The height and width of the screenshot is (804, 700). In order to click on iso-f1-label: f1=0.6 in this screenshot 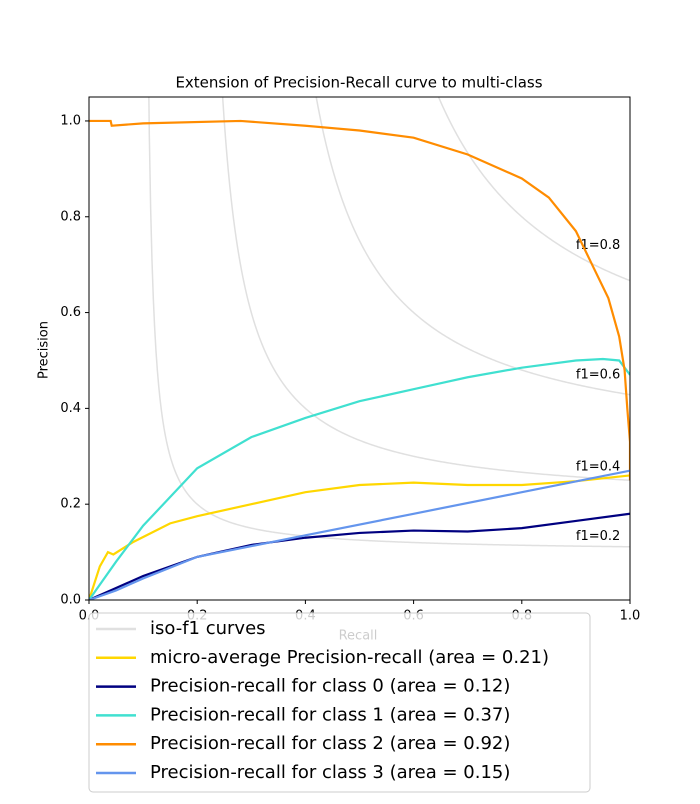, I will do `click(598, 374)`.